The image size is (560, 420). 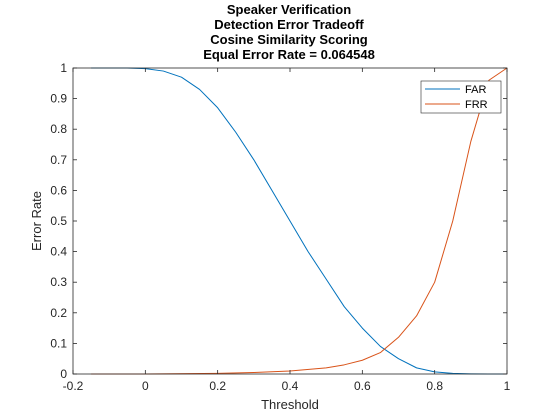 What do you see at coordinates (362, 386) in the screenshot?
I see `x-tick-label: 0.6` at bounding box center [362, 386].